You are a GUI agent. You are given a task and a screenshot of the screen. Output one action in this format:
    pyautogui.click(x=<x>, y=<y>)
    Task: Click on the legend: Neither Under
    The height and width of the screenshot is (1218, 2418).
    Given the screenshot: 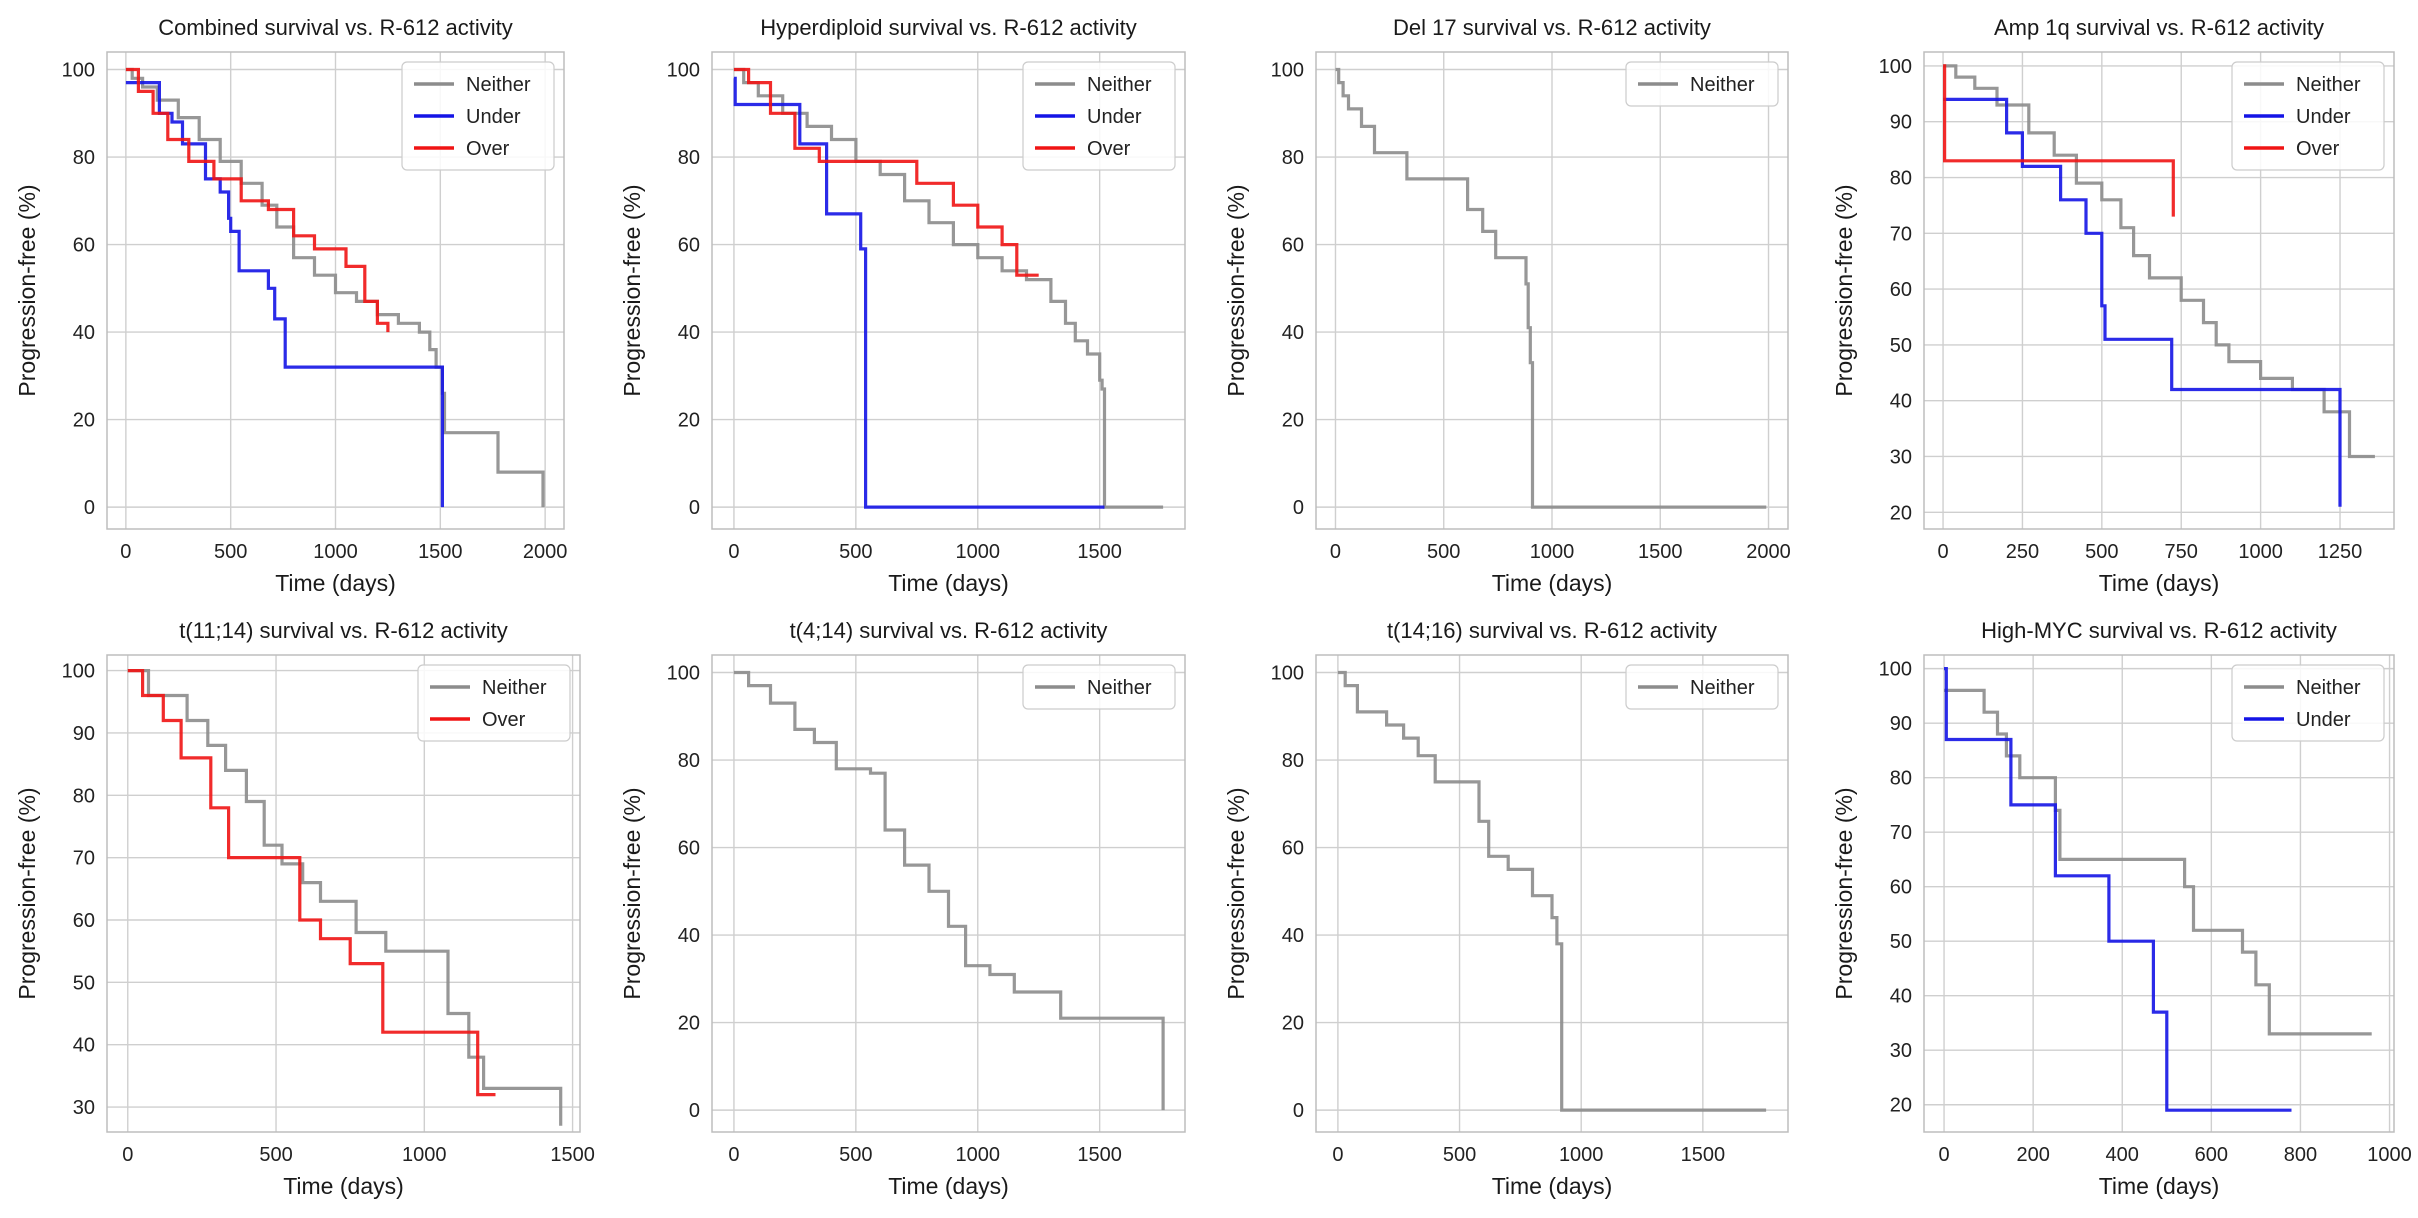 What is the action you would take?
    pyautogui.click(x=2308, y=703)
    